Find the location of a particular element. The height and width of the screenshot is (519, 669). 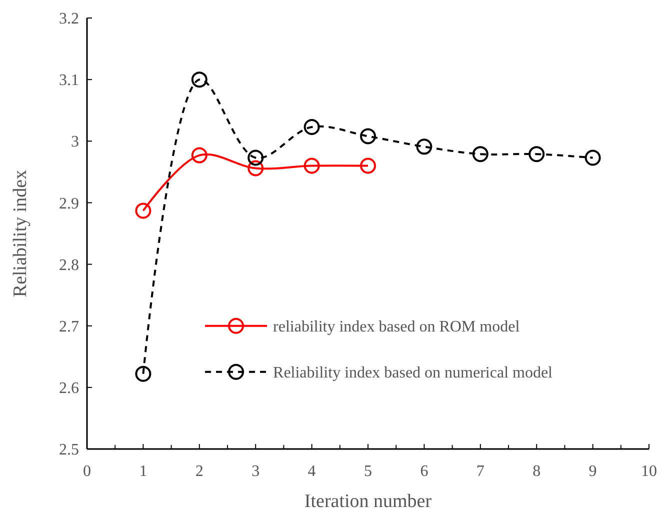

x-tick-label: 1 is located at coordinates (143, 471).